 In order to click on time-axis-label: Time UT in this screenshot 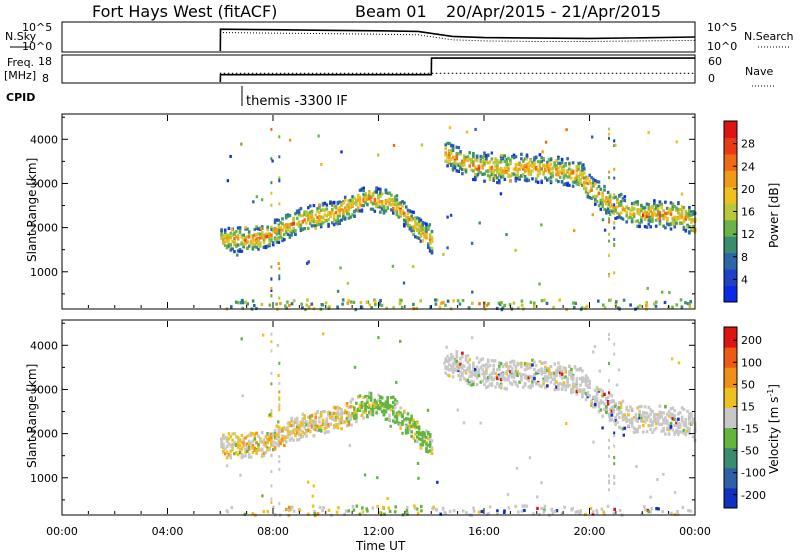, I will do `click(380, 546)`.